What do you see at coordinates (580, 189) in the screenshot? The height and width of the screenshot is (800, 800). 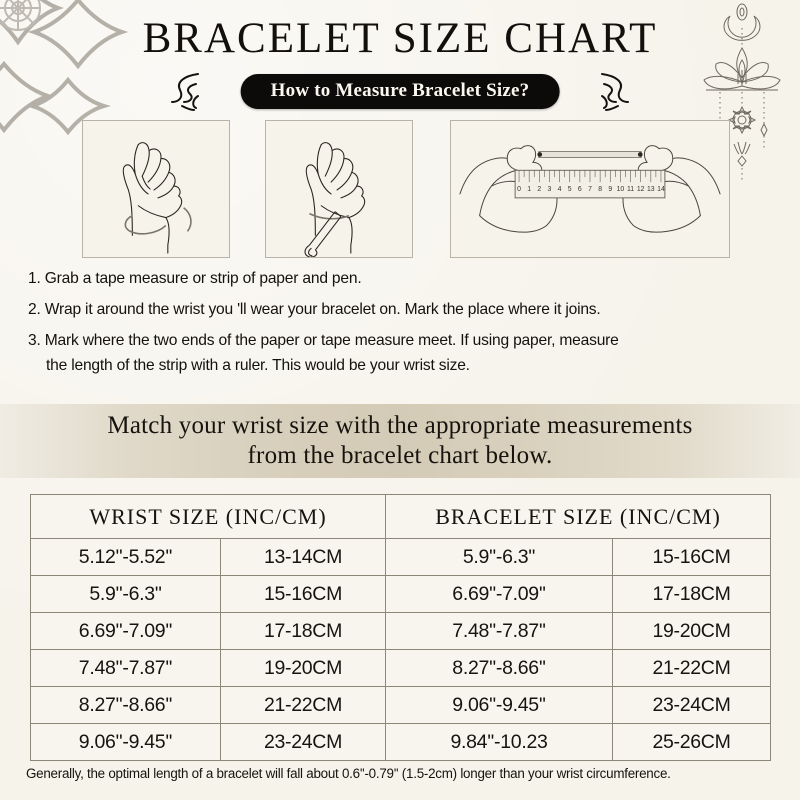 I see `ruler-tick-label: 6` at bounding box center [580, 189].